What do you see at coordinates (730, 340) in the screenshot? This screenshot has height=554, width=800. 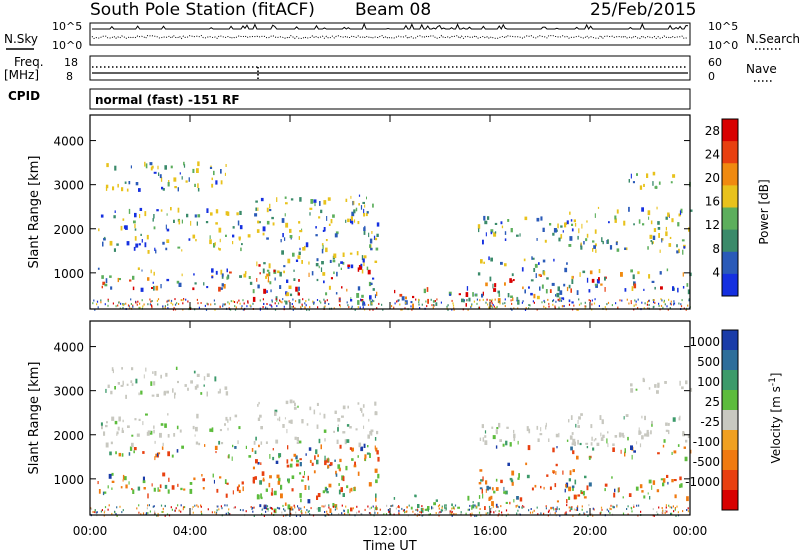 I see `velocity-colorbar-swatch` at bounding box center [730, 340].